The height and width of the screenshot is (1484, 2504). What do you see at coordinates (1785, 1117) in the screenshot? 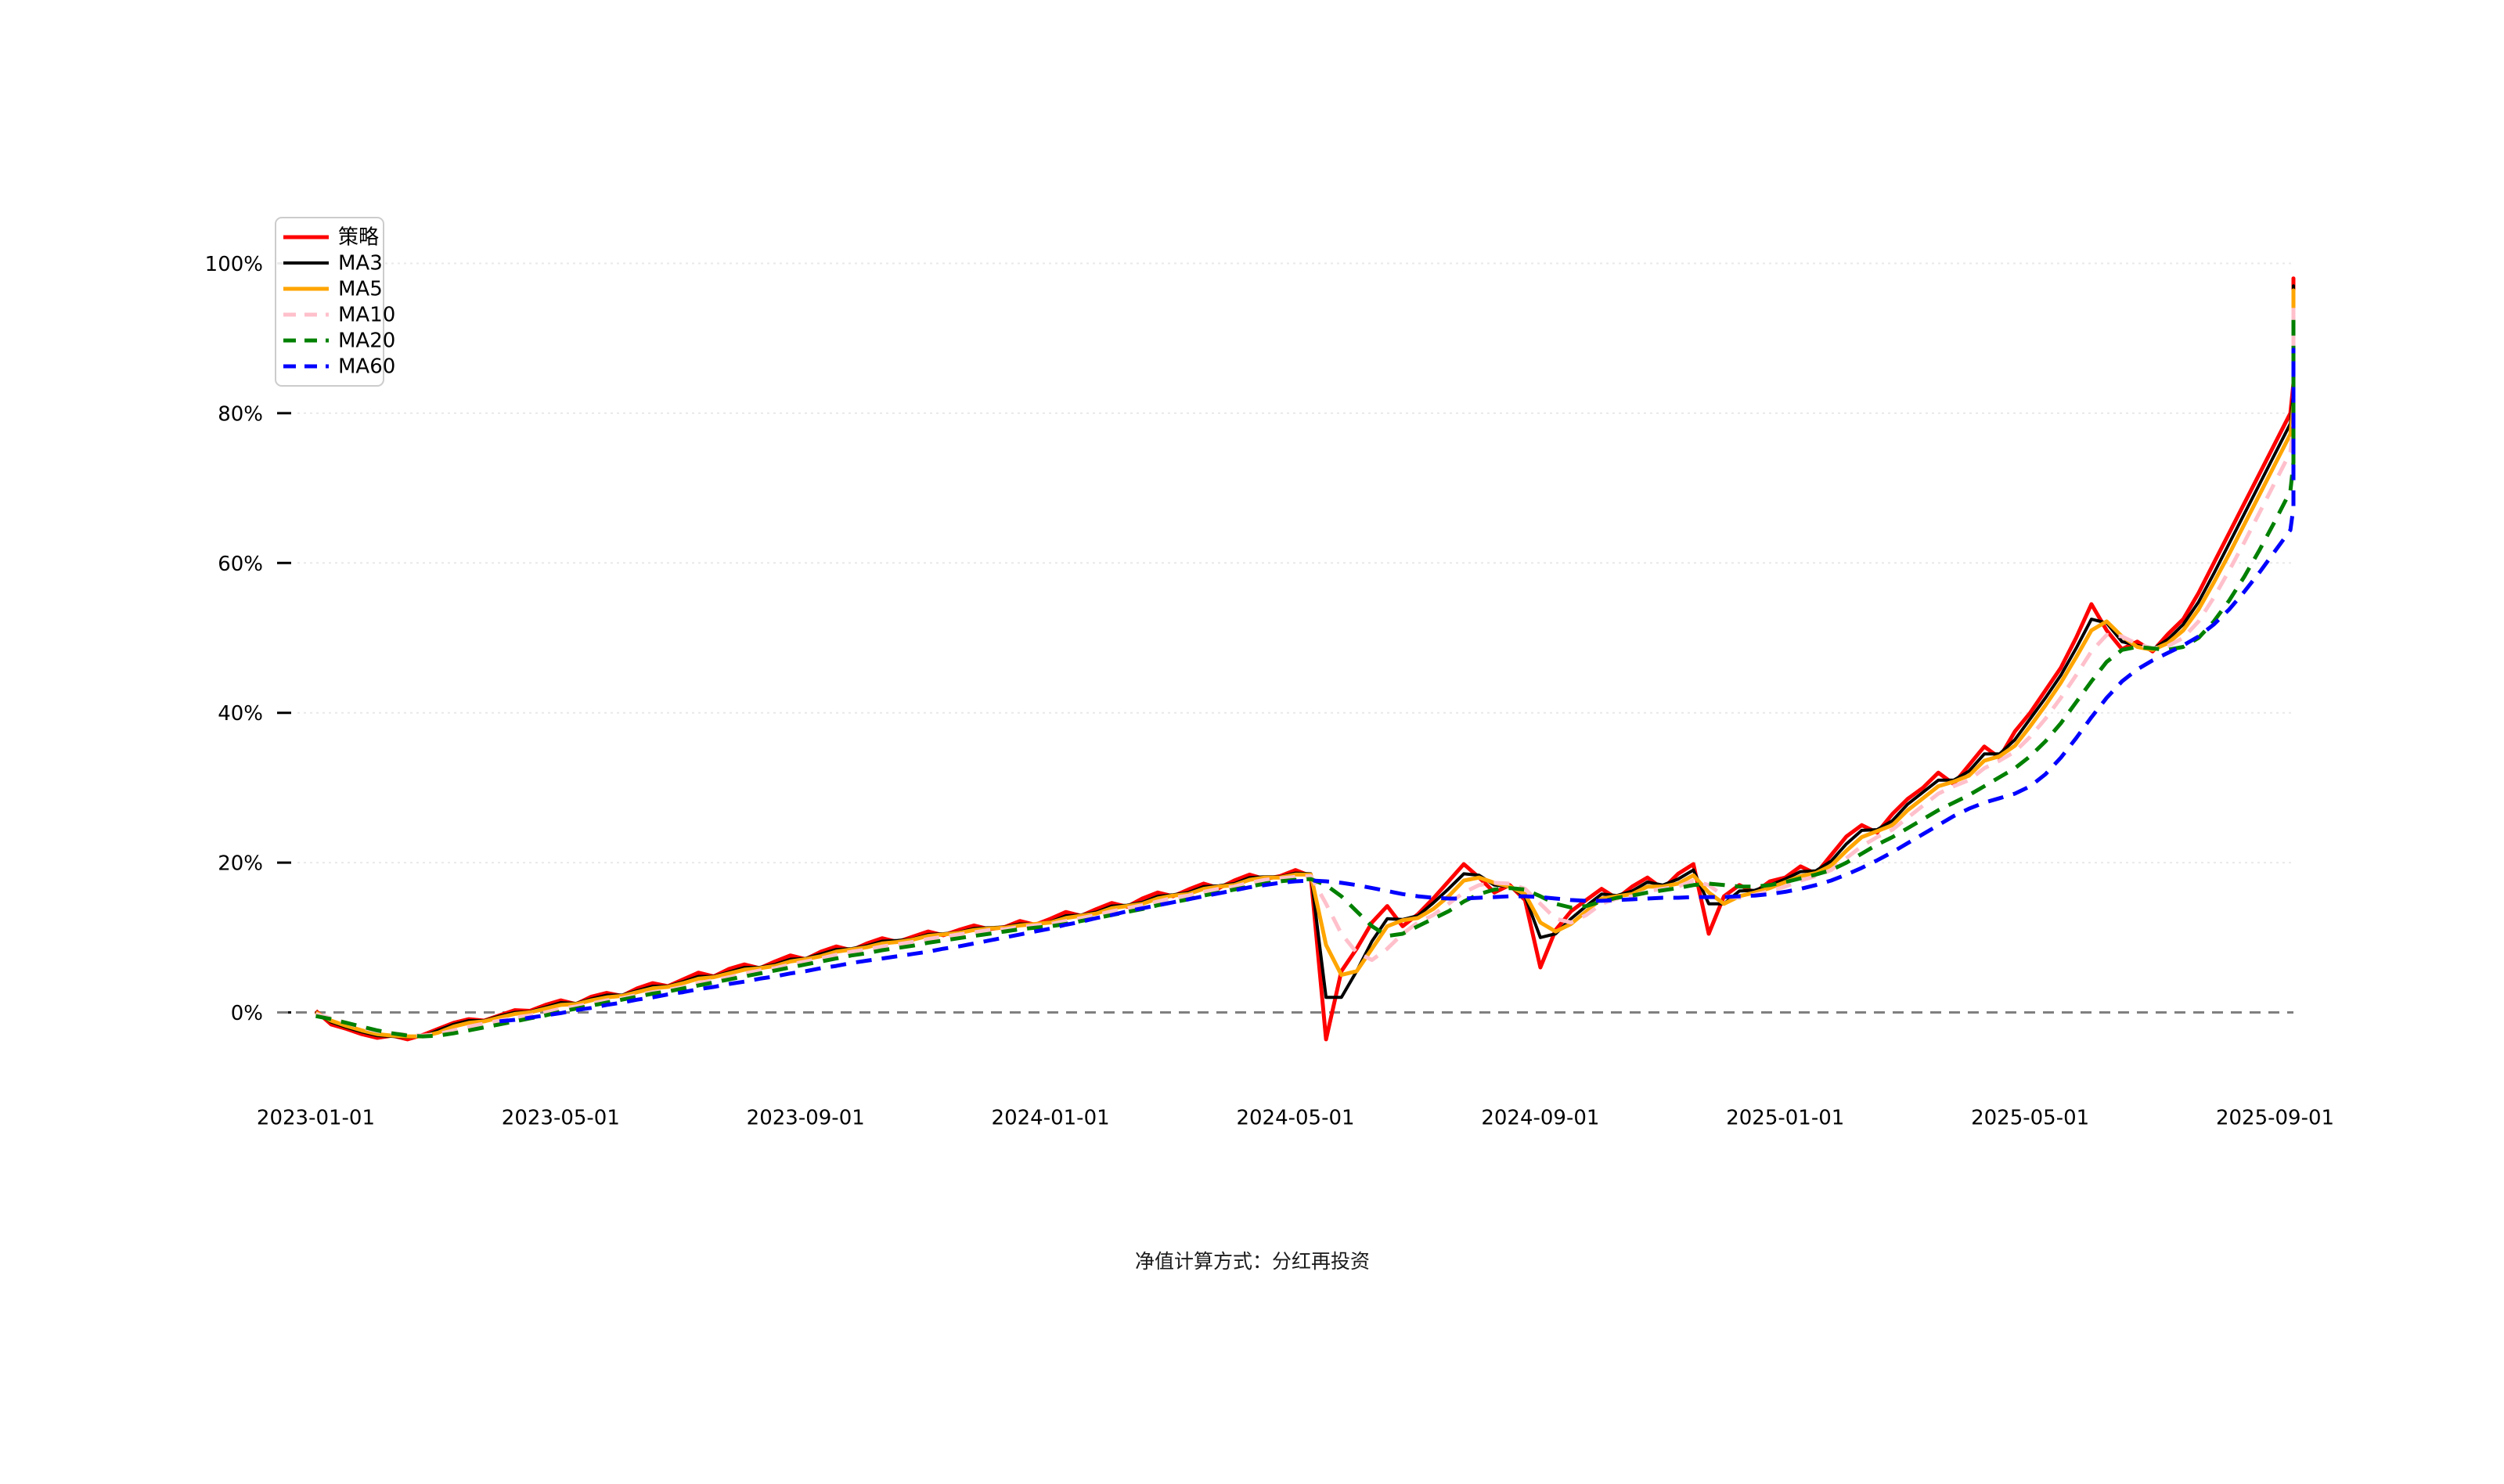
I see `x-tick-label: 2025-01-01` at bounding box center [1785, 1117].